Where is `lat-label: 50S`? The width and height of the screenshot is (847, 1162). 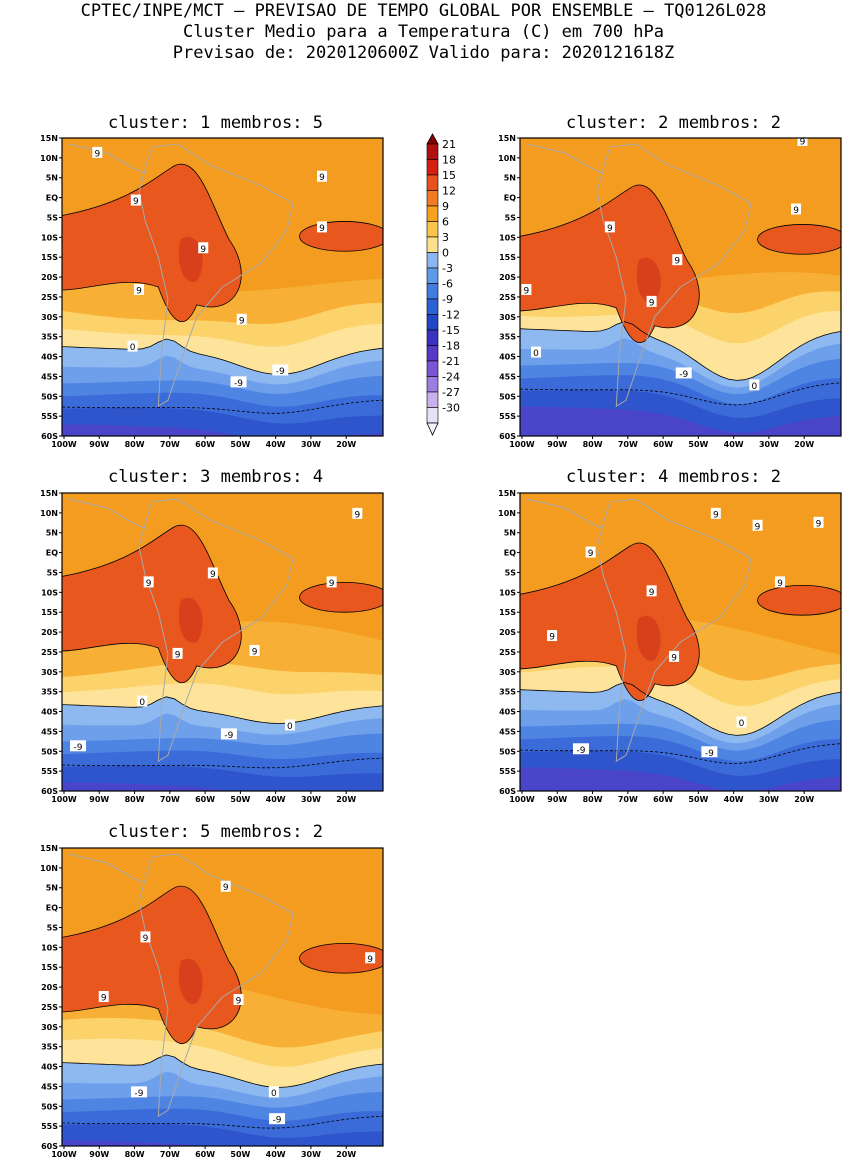 lat-label: 50S is located at coordinates (507, 751).